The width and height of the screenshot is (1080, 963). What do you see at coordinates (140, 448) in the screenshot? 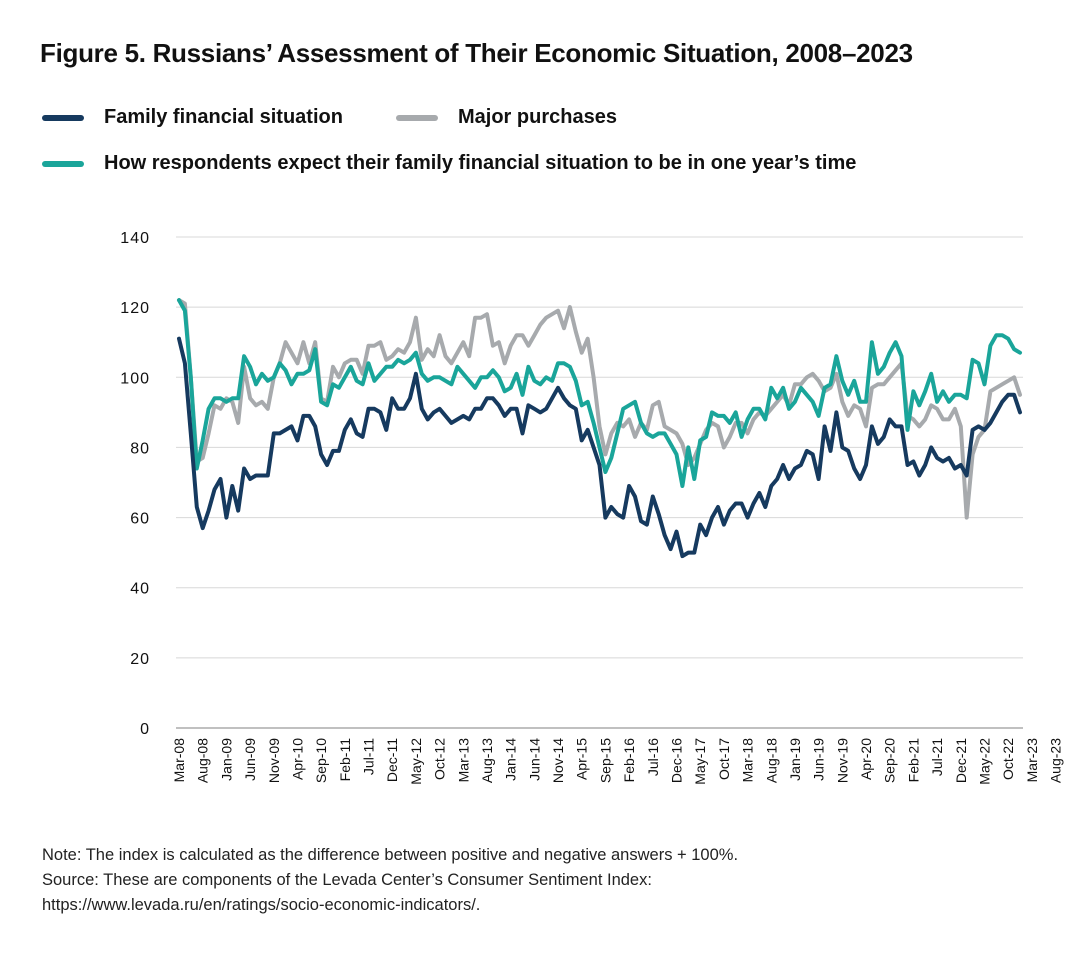
I see `y-tick-label: 80` at bounding box center [140, 448].